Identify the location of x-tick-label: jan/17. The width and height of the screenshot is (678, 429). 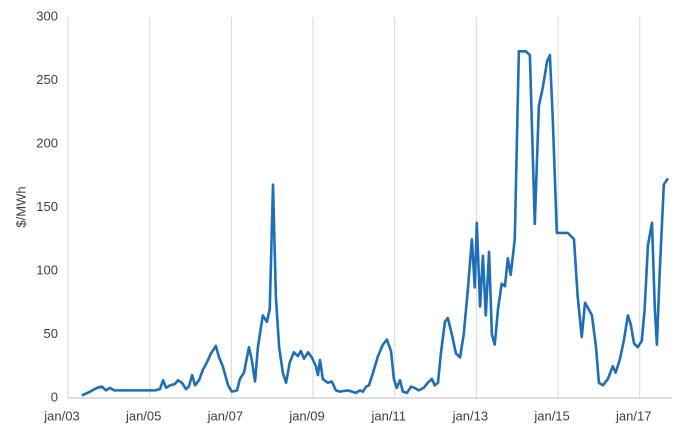
(633, 415).